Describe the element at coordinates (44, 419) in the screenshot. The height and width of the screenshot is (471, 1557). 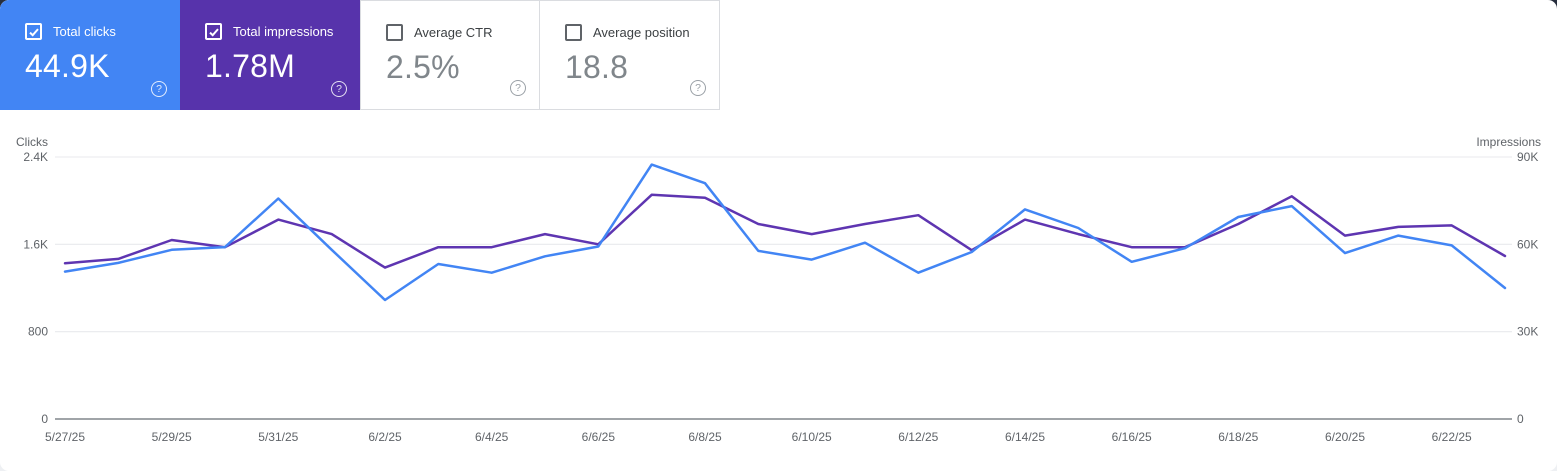
I see `left-axis-tick-label: 0` at that location.